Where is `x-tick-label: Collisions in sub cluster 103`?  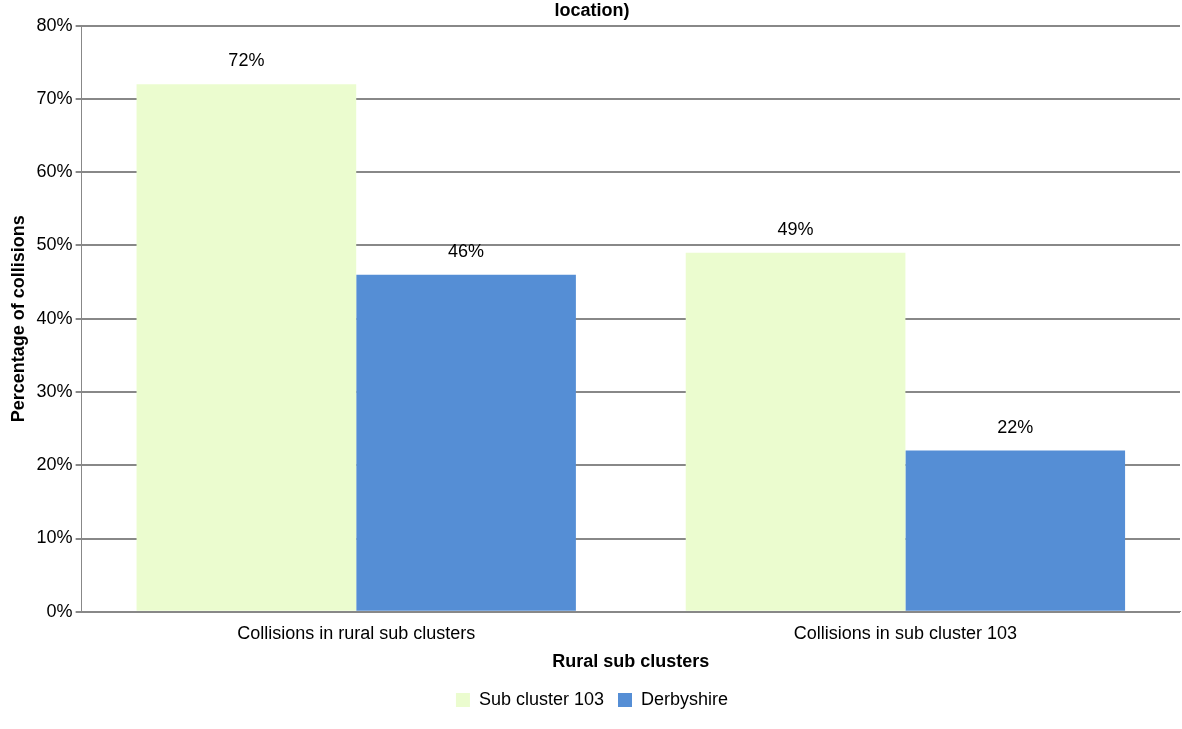 x-tick-label: Collisions in sub cluster 103 is located at coordinates (905, 632).